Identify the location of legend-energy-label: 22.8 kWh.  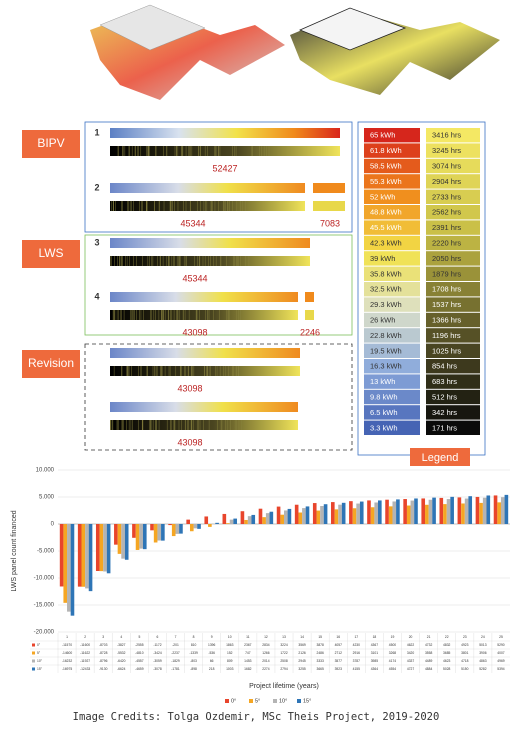
(386, 335).